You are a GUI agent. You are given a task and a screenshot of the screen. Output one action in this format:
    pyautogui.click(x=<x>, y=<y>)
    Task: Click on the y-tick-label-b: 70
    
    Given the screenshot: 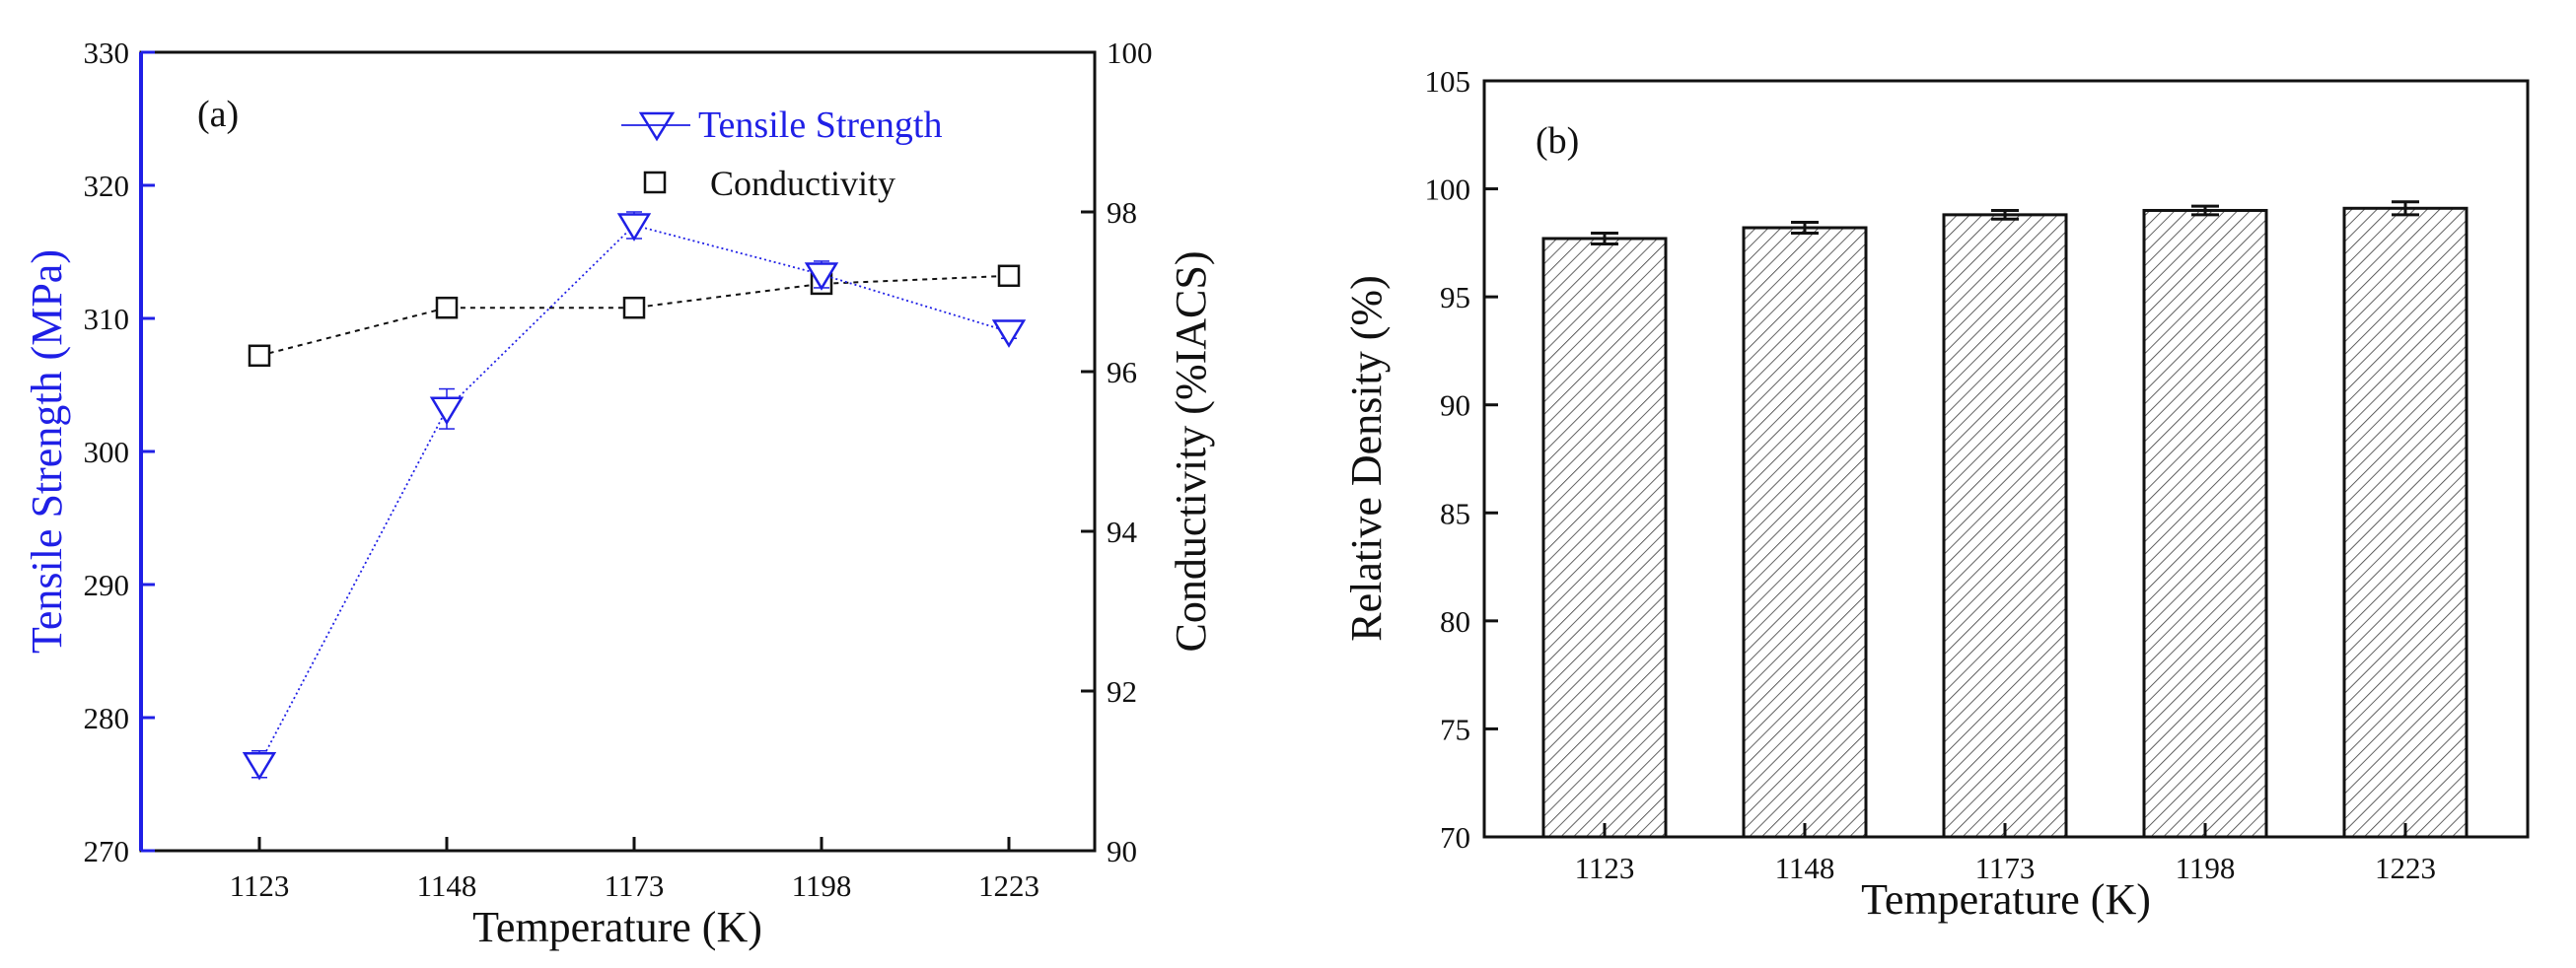 What is the action you would take?
    pyautogui.click(x=1455, y=837)
    